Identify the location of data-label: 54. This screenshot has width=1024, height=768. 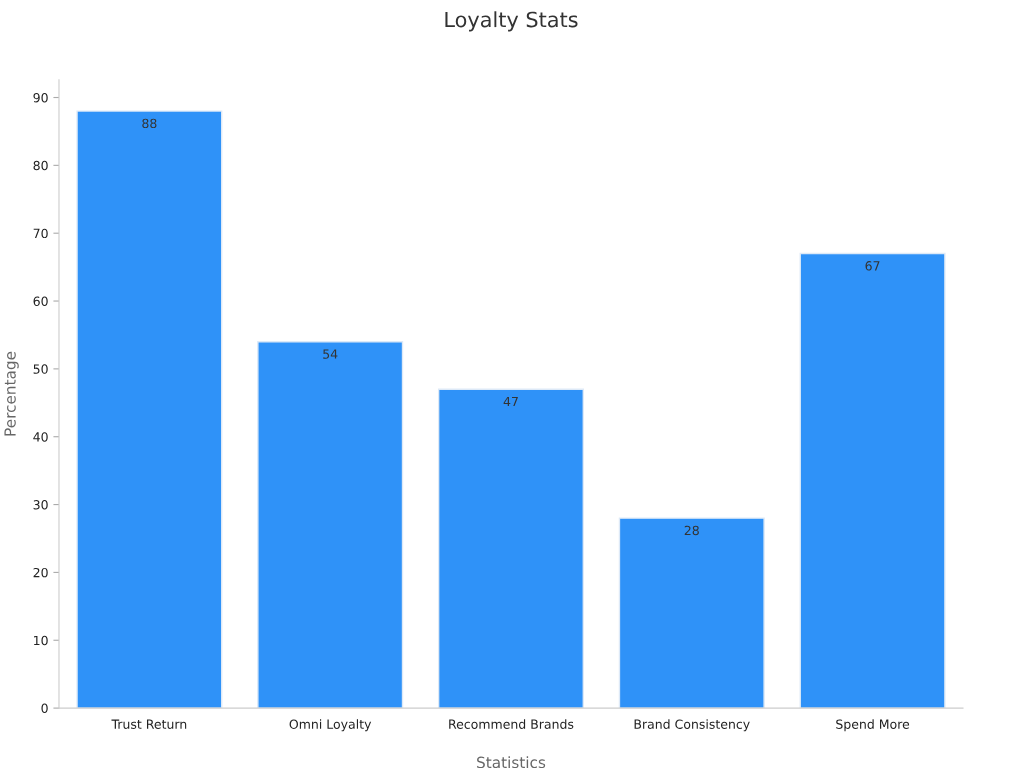
(330, 354).